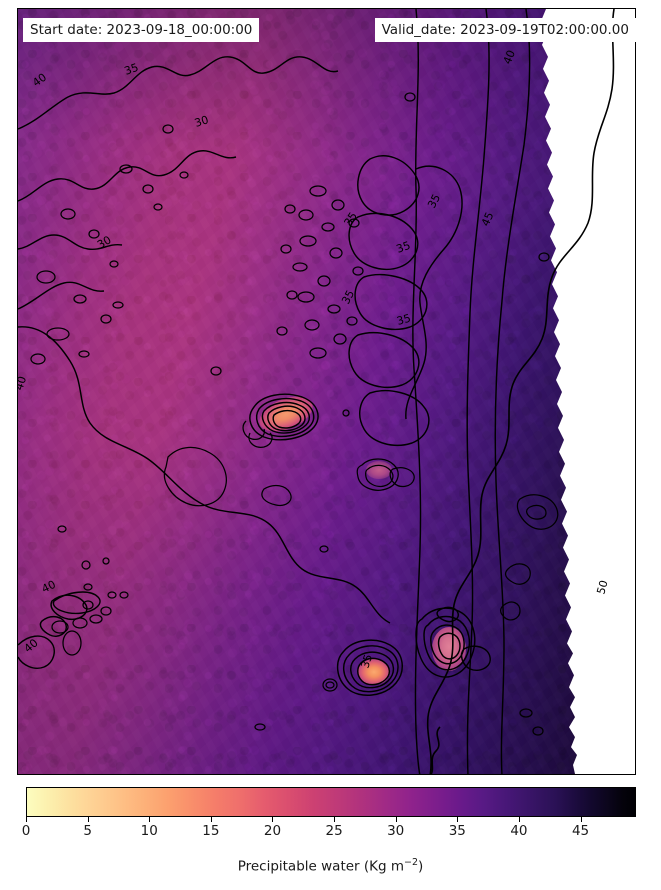  Describe the element at coordinates (26, 831) in the screenshot. I see `colorbar-tick-label: 0` at that location.